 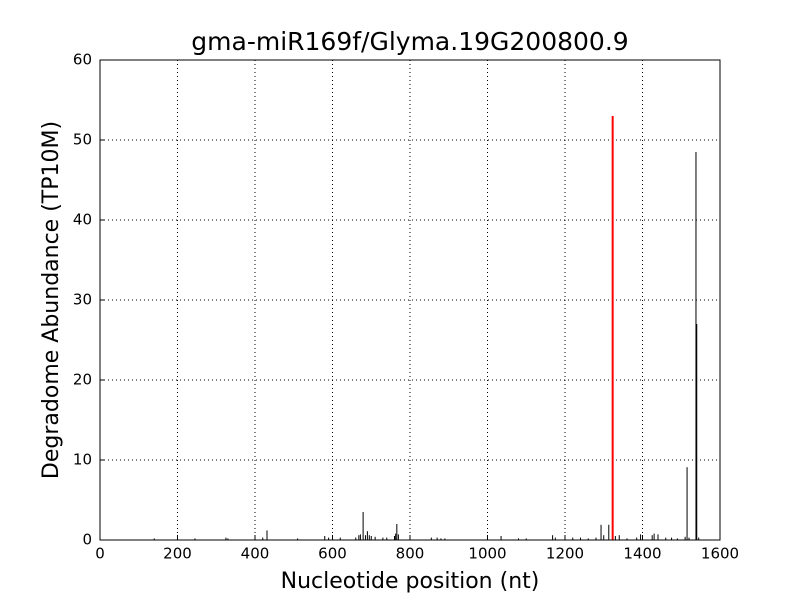 I want to click on y-tick-label: 10, so click(x=82, y=460).